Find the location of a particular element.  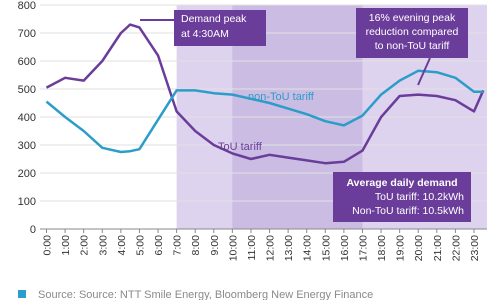

annotation-text: 16% evening peak is located at coordinates (412, 18).